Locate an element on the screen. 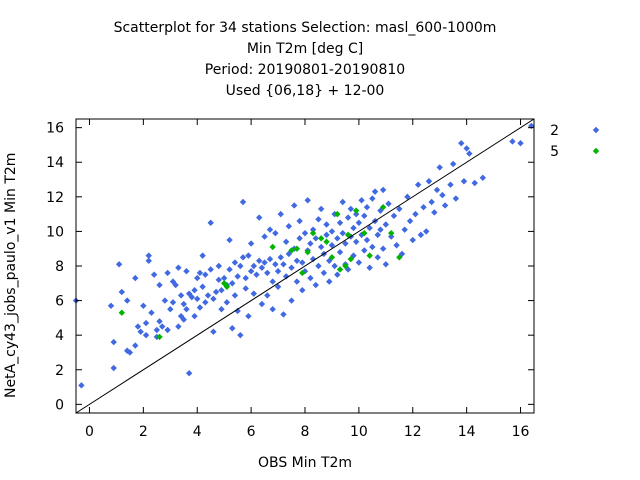  y-tick-label-14: 14 is located at coordinates (55, 163).